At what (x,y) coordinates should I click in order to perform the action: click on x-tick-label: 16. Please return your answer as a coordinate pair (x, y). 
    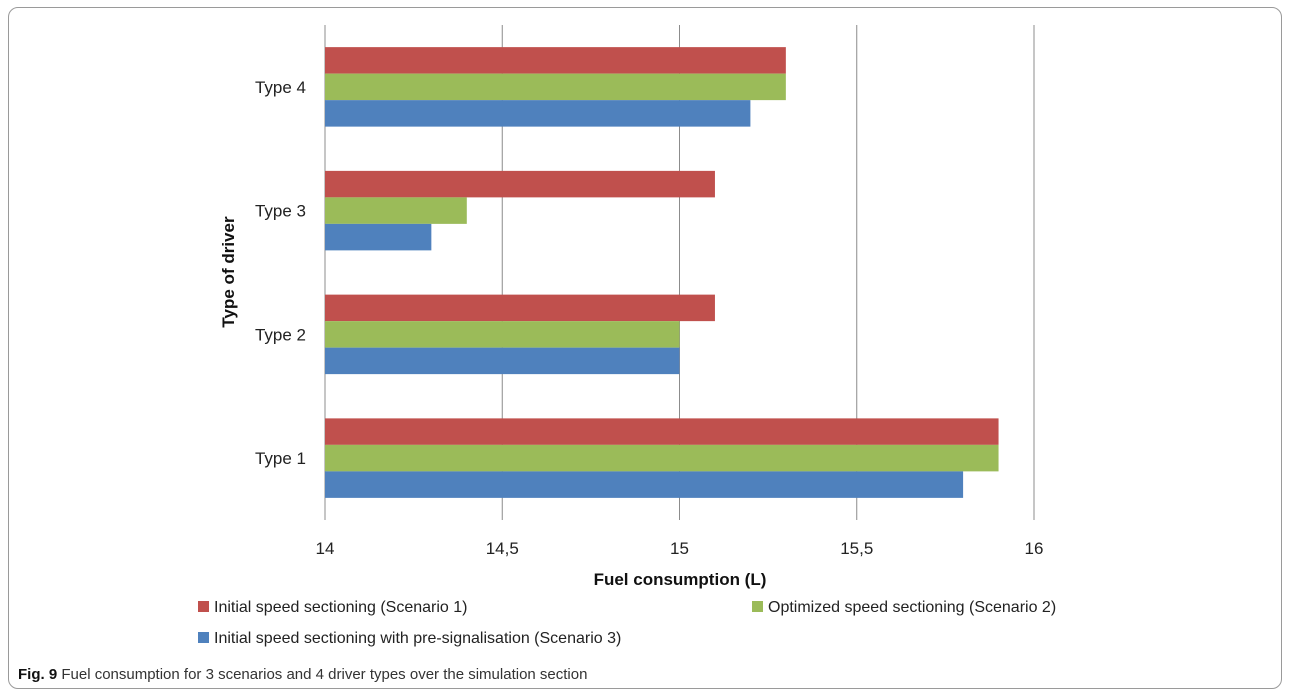
    Looking at the image, I should click on (1034, 548).